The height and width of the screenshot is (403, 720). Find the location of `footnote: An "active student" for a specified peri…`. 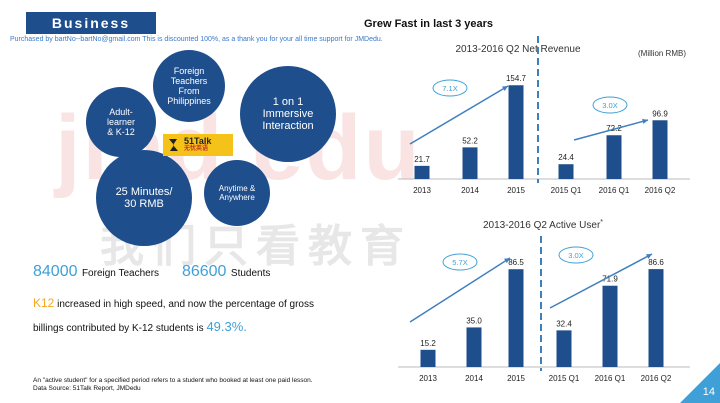

footnote: An "active student" for a specified peri… is located at coordinates (173, 385).